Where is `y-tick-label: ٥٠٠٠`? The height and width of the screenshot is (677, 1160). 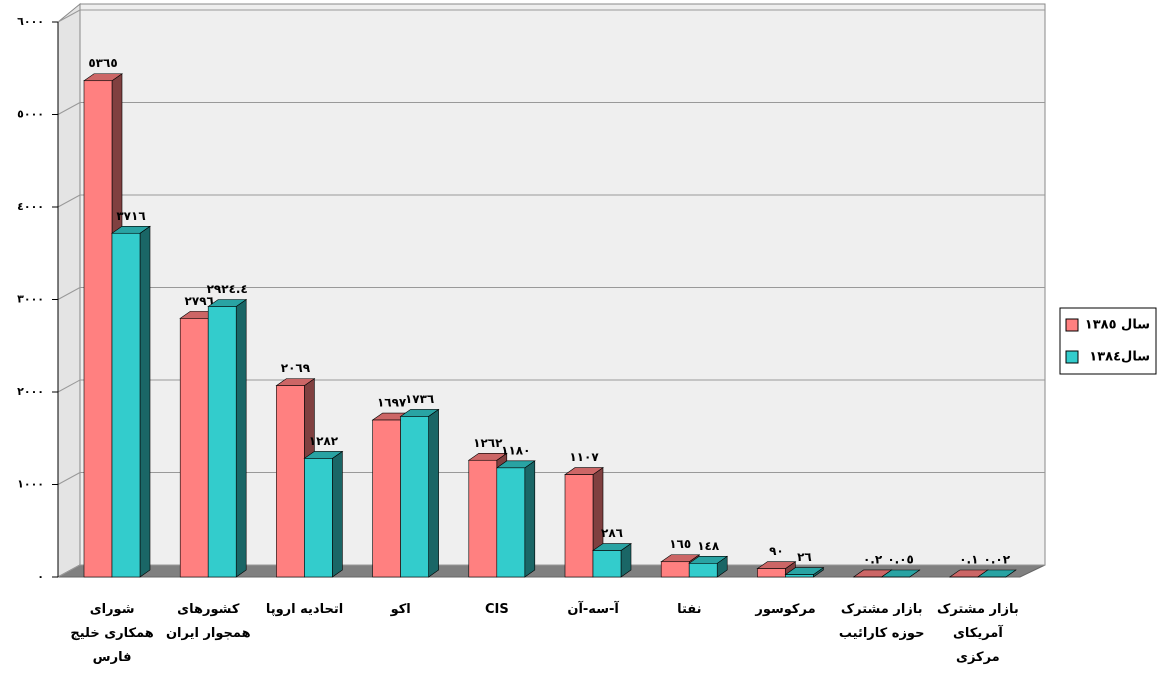
y-tick-label: ٥٠٠٠ is located at coordinates (30, 114).